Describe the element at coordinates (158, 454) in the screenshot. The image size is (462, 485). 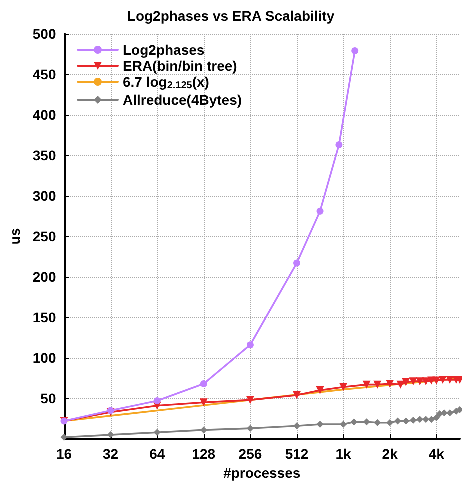
I see `x-tick-label: 64` at that location.